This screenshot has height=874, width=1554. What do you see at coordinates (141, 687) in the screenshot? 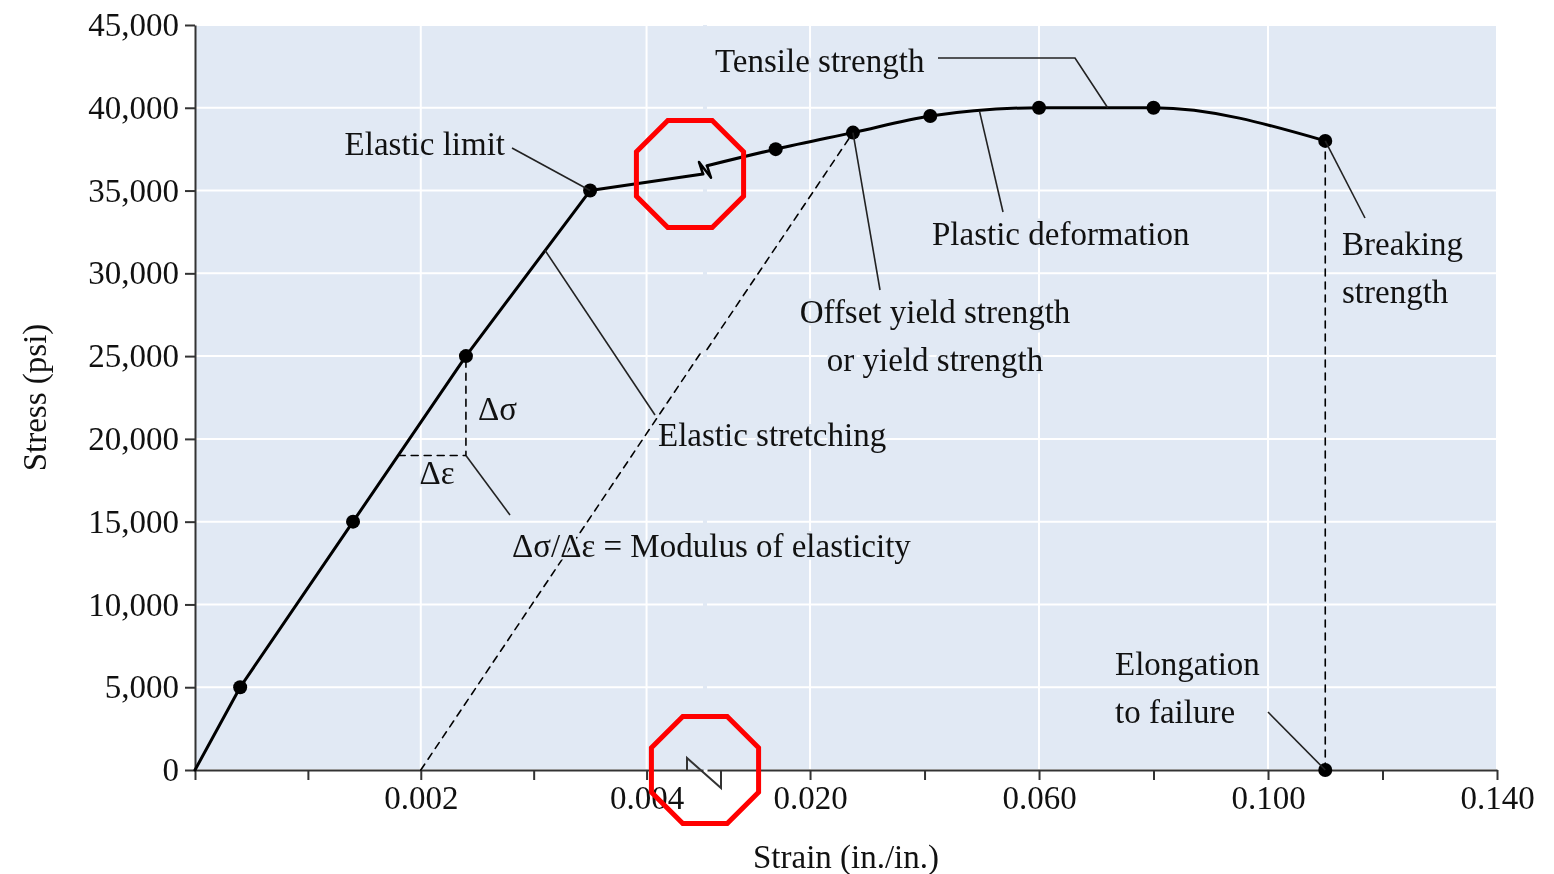
I see `y-tick-label: 5,000` at bounding box center [141, 687].